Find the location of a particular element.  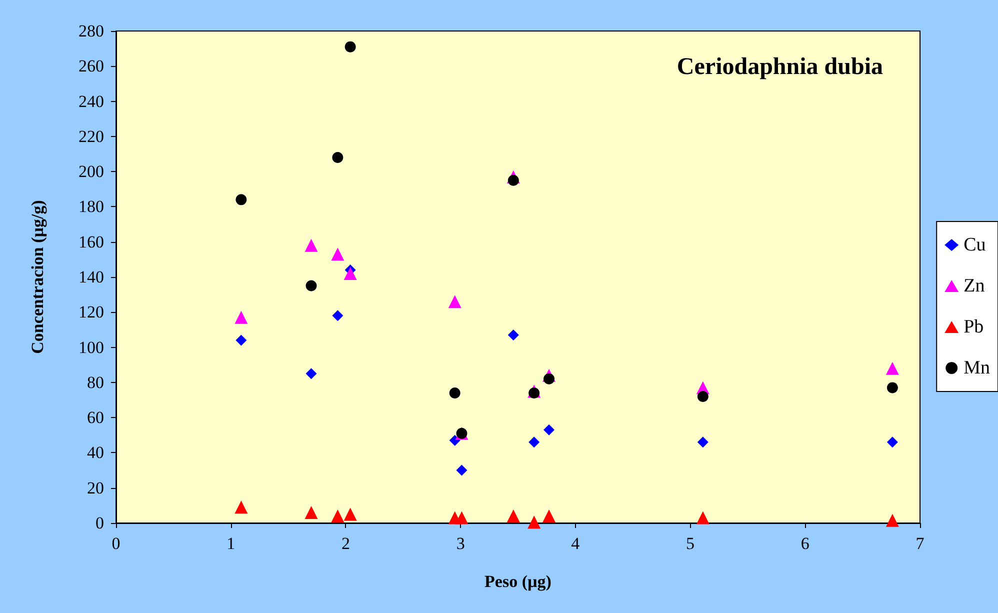

y-tick-label: 180 is located at coordinates (91, 206).